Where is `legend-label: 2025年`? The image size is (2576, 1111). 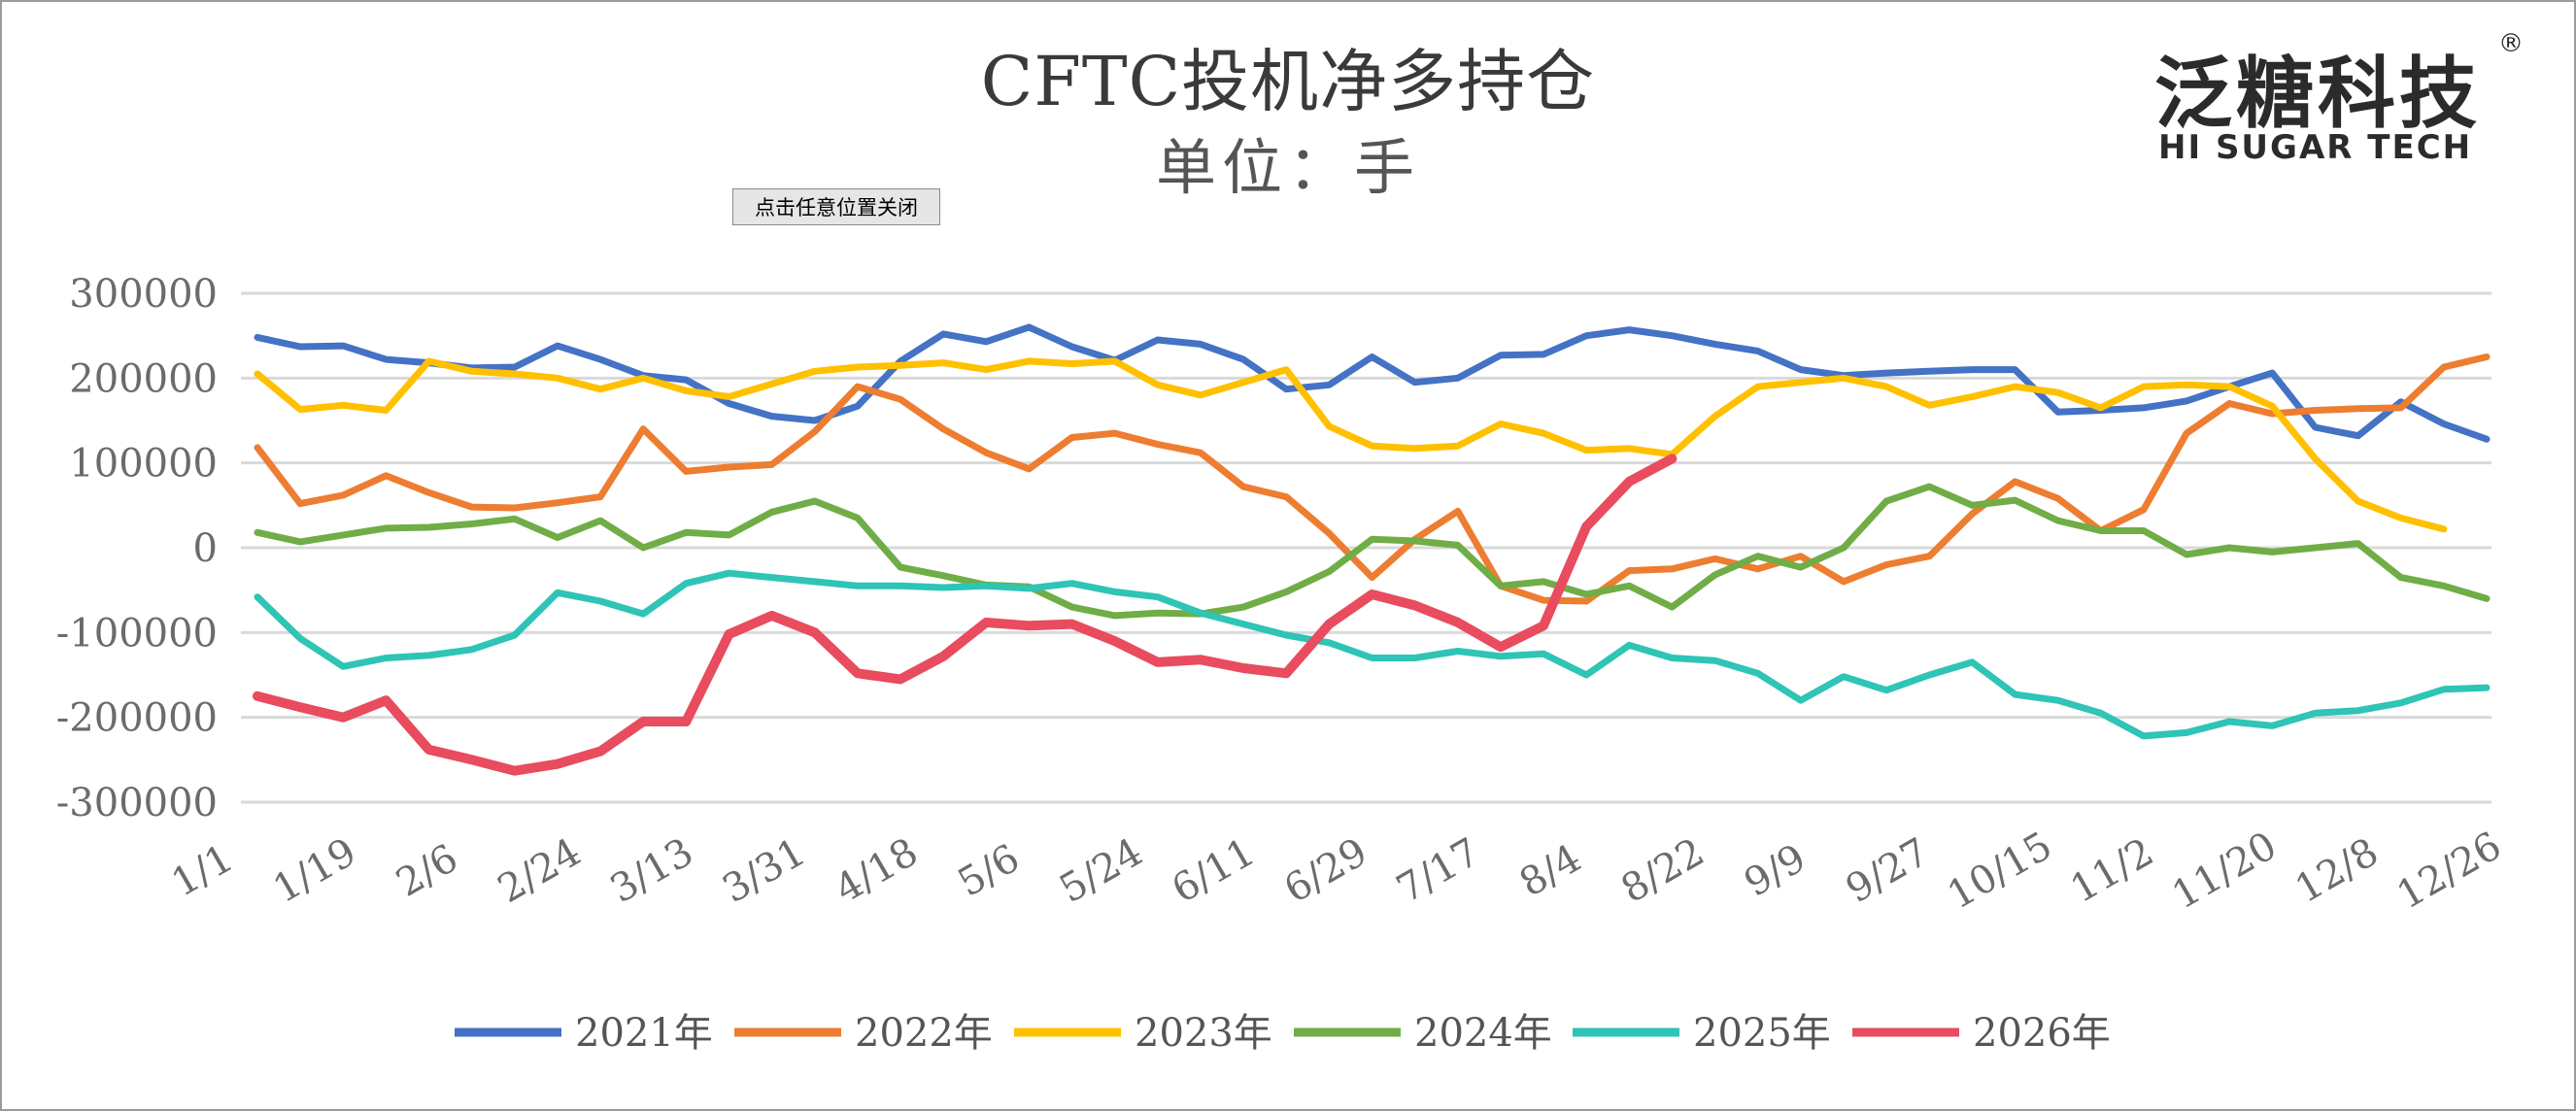 legend-label: 2025年 is located at coordinates (1762, 1033).